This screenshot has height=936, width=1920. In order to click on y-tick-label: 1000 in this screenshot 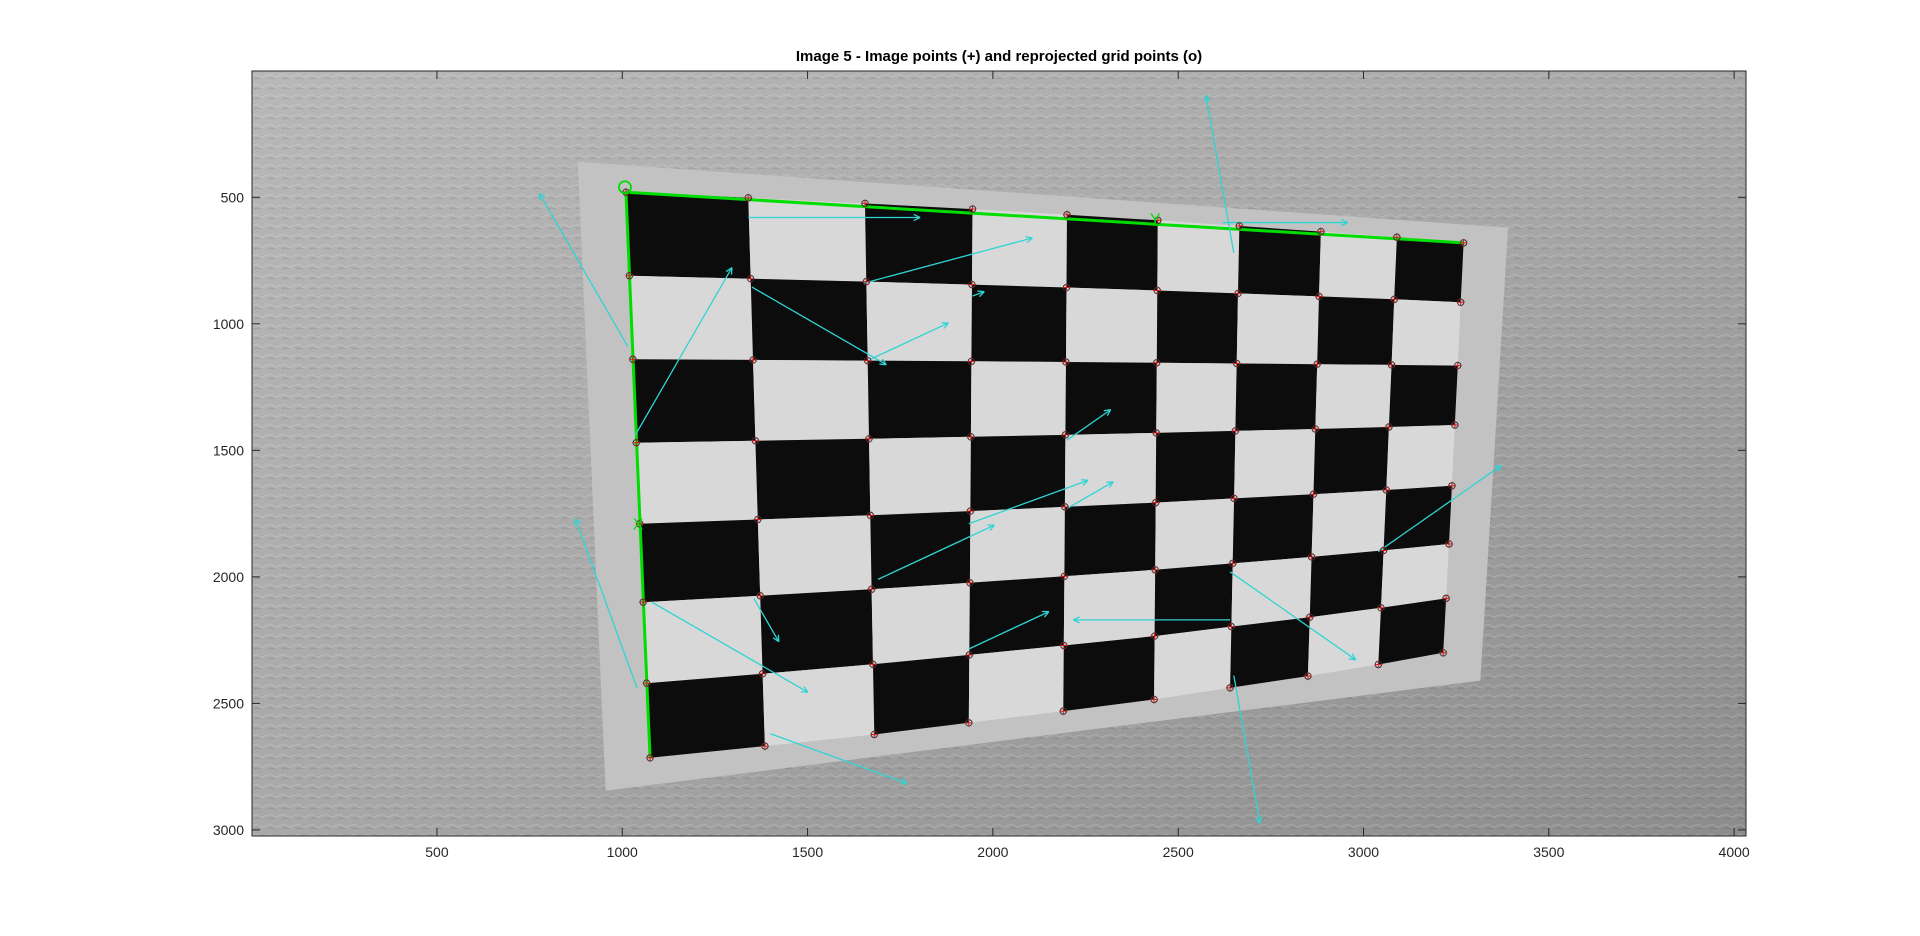, I will do `click(228, 324)`.